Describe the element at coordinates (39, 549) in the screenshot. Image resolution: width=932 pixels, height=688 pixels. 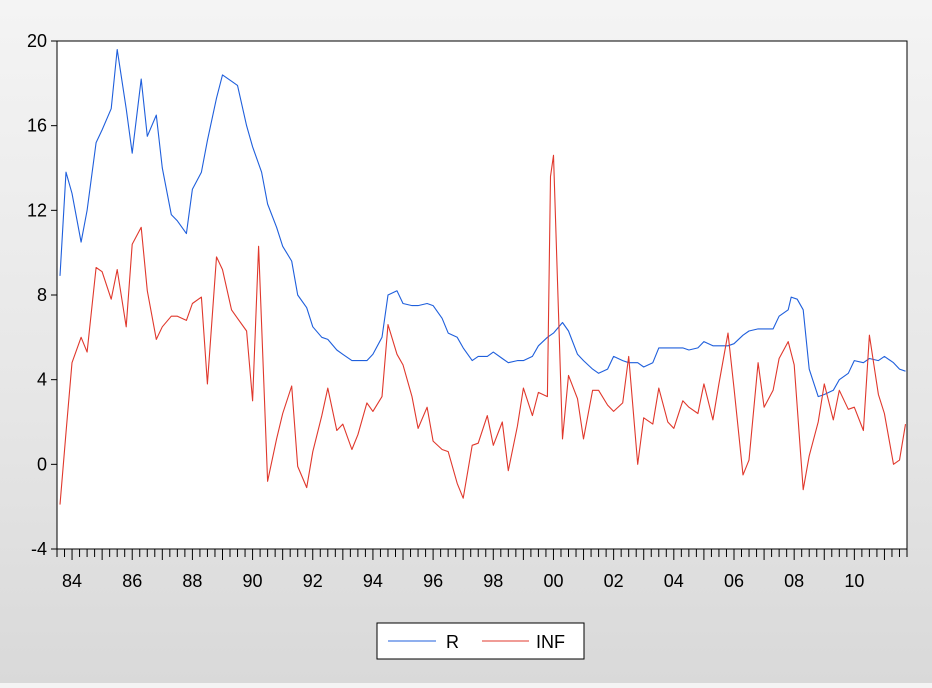
I see `y-tick-label: -4` at that location.